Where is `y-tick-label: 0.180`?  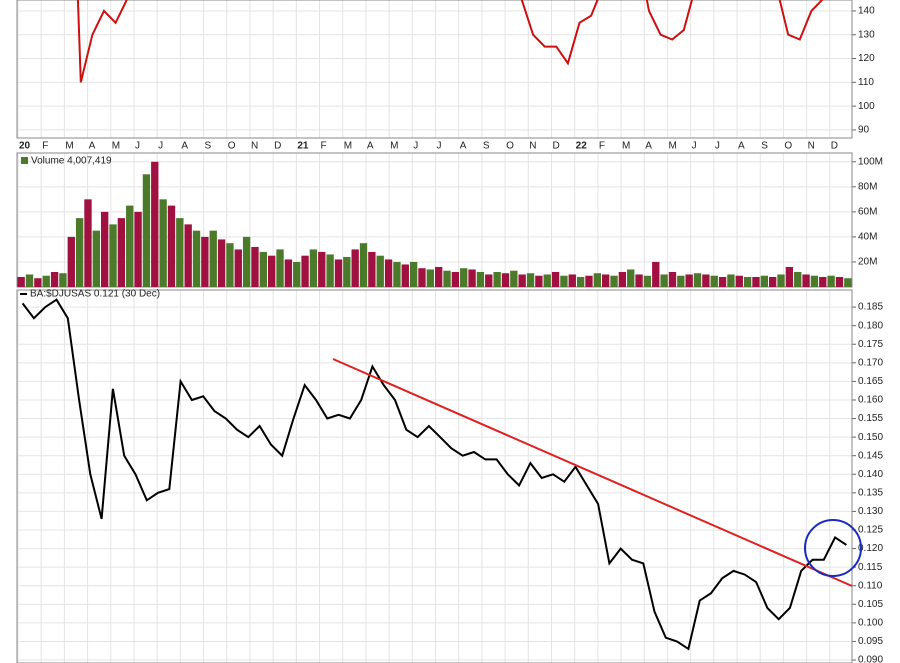
y-tick-label: 0.180 is located at coordinates (870, 325).